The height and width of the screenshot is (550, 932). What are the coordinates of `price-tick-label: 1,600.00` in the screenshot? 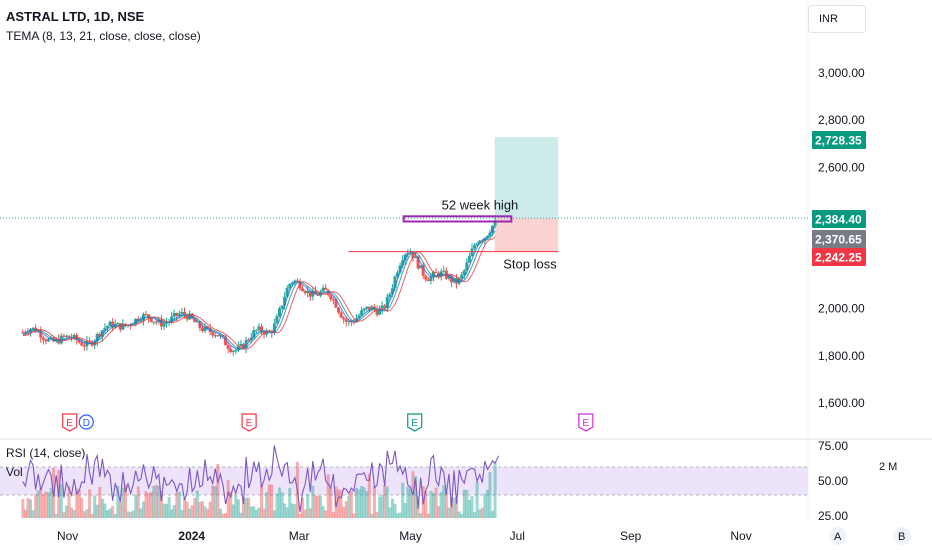 It's located at (841, 403).